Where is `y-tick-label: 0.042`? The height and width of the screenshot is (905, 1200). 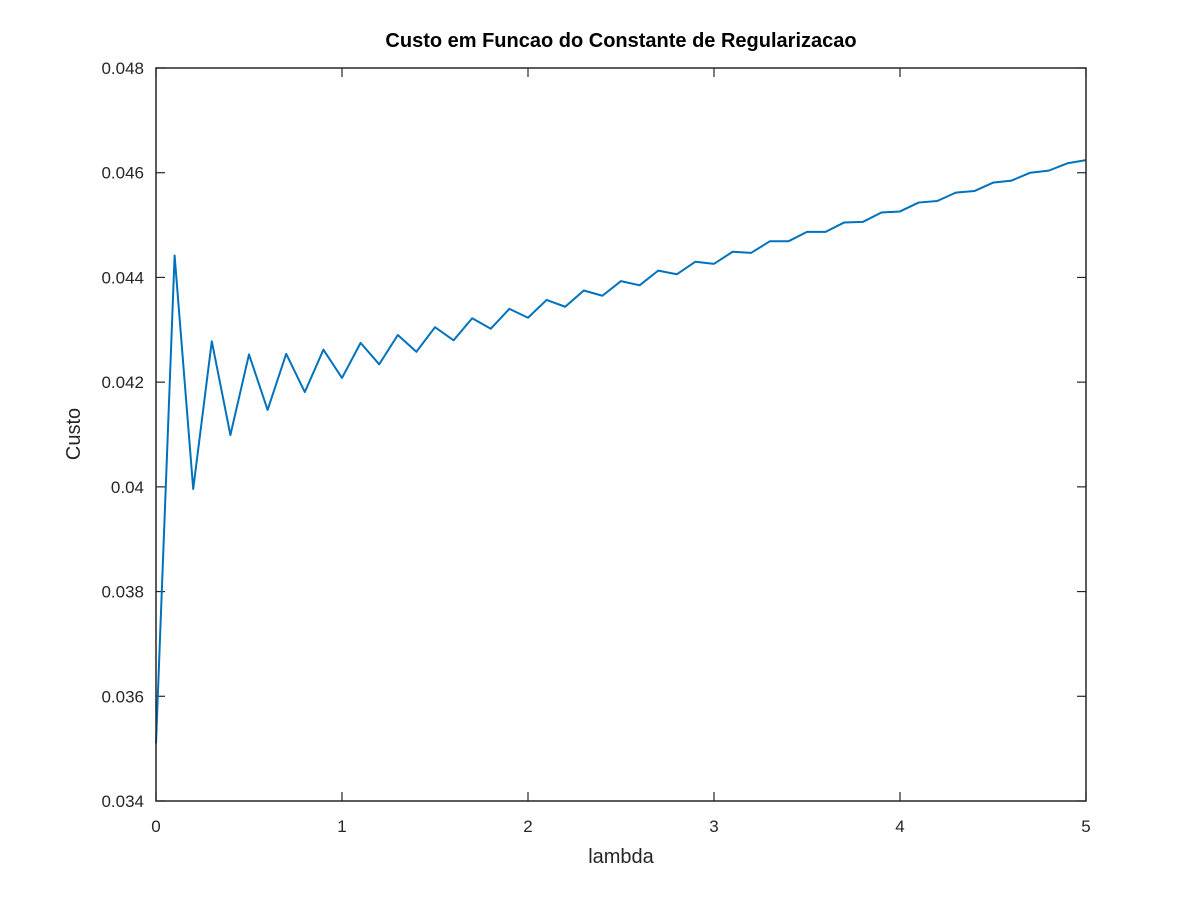
y-tick-label: 0.042 is located at coordinates (122, 382).